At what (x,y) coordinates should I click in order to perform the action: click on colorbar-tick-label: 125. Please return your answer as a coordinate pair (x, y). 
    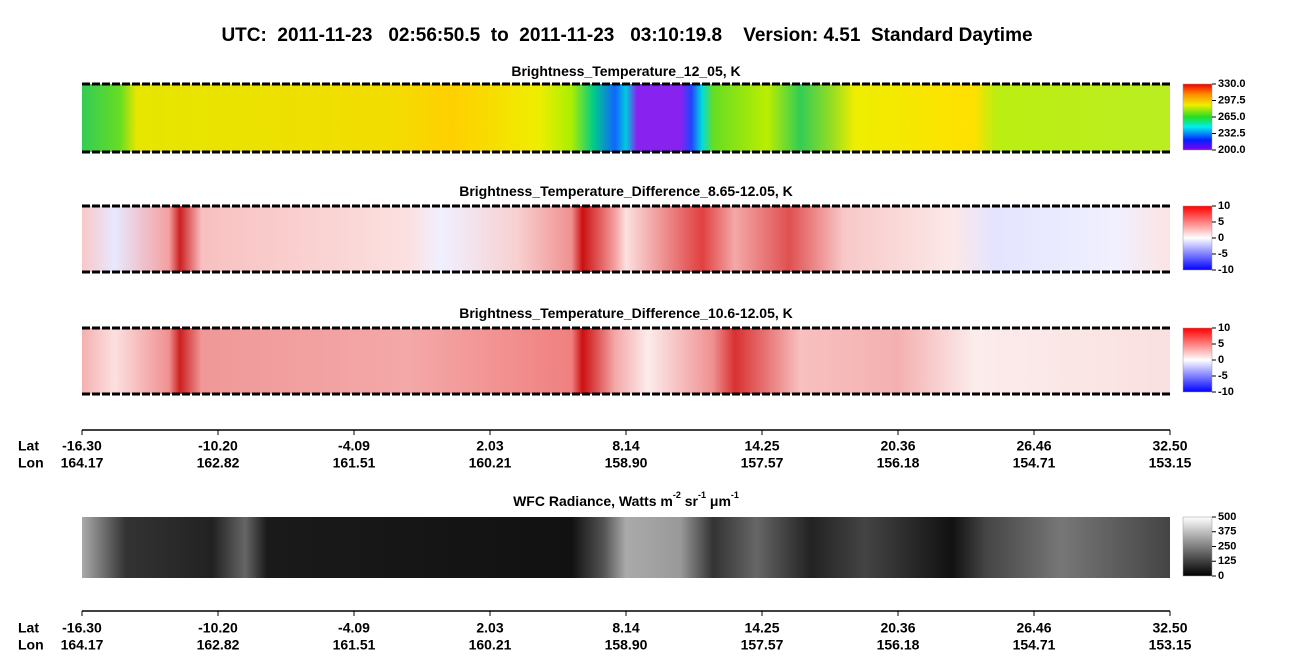
    Looking at the image, I should click on (1227, 561).